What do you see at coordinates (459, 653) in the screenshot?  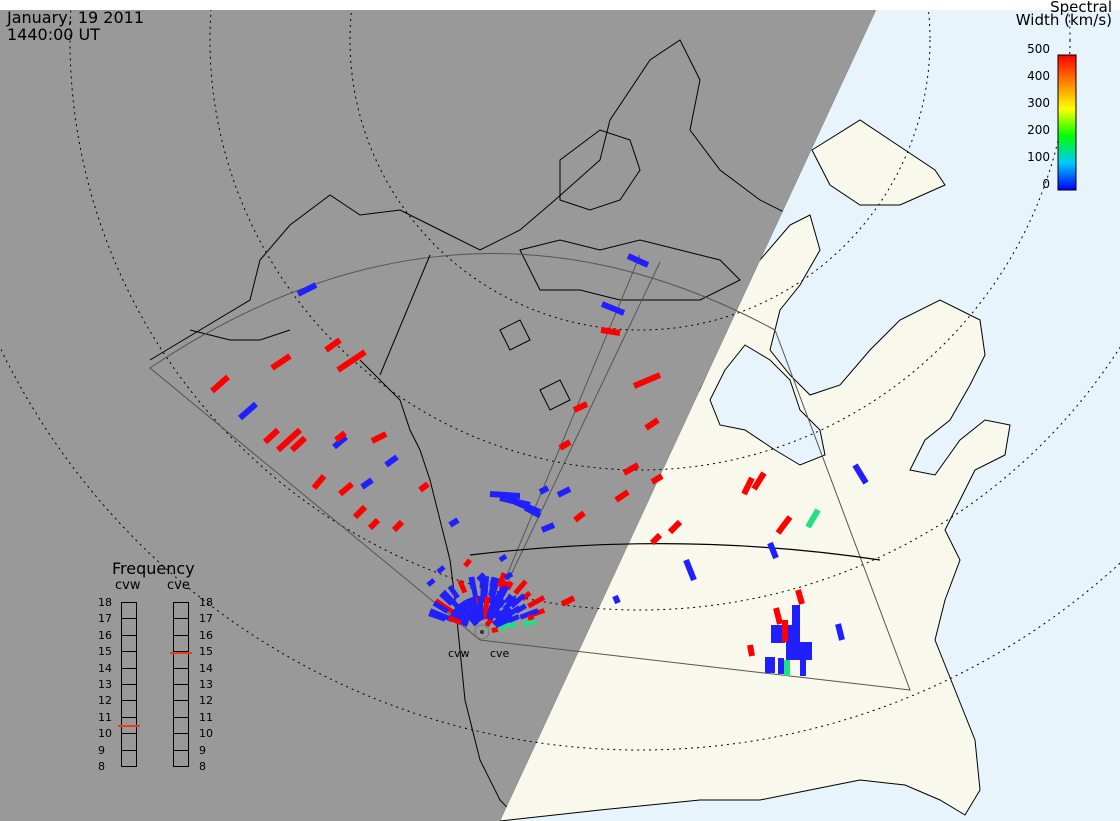 I see `site-label-left: cvw` at bounding box center [459, 653].